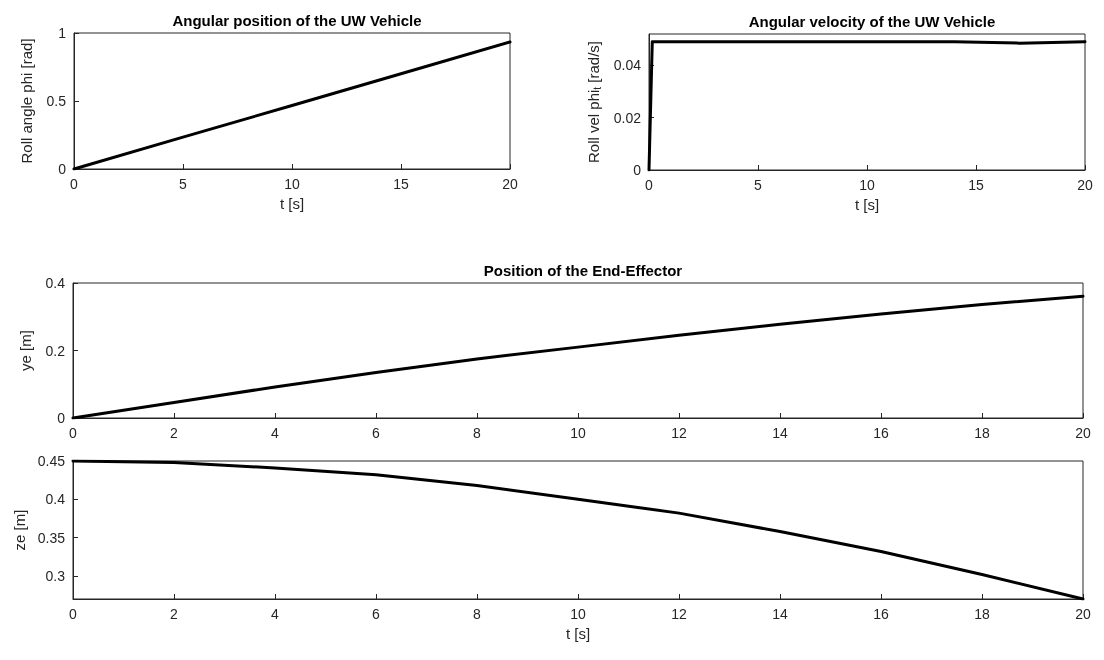 This screenshot has width=1104, height=660. I want to click on chart-title: Position of the End-Effector, so click(583, 270).